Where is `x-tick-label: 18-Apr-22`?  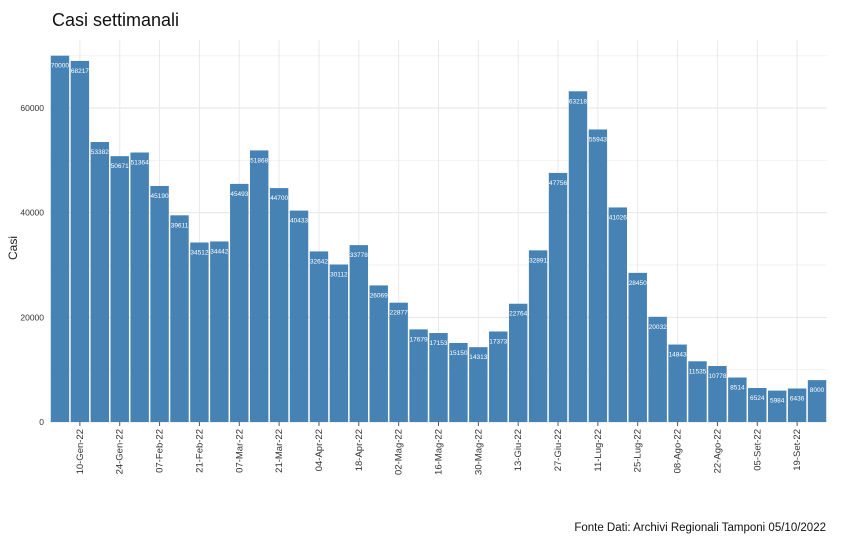
x-tick-label: 18-Apr-22 is located at coordinates (359, 450).